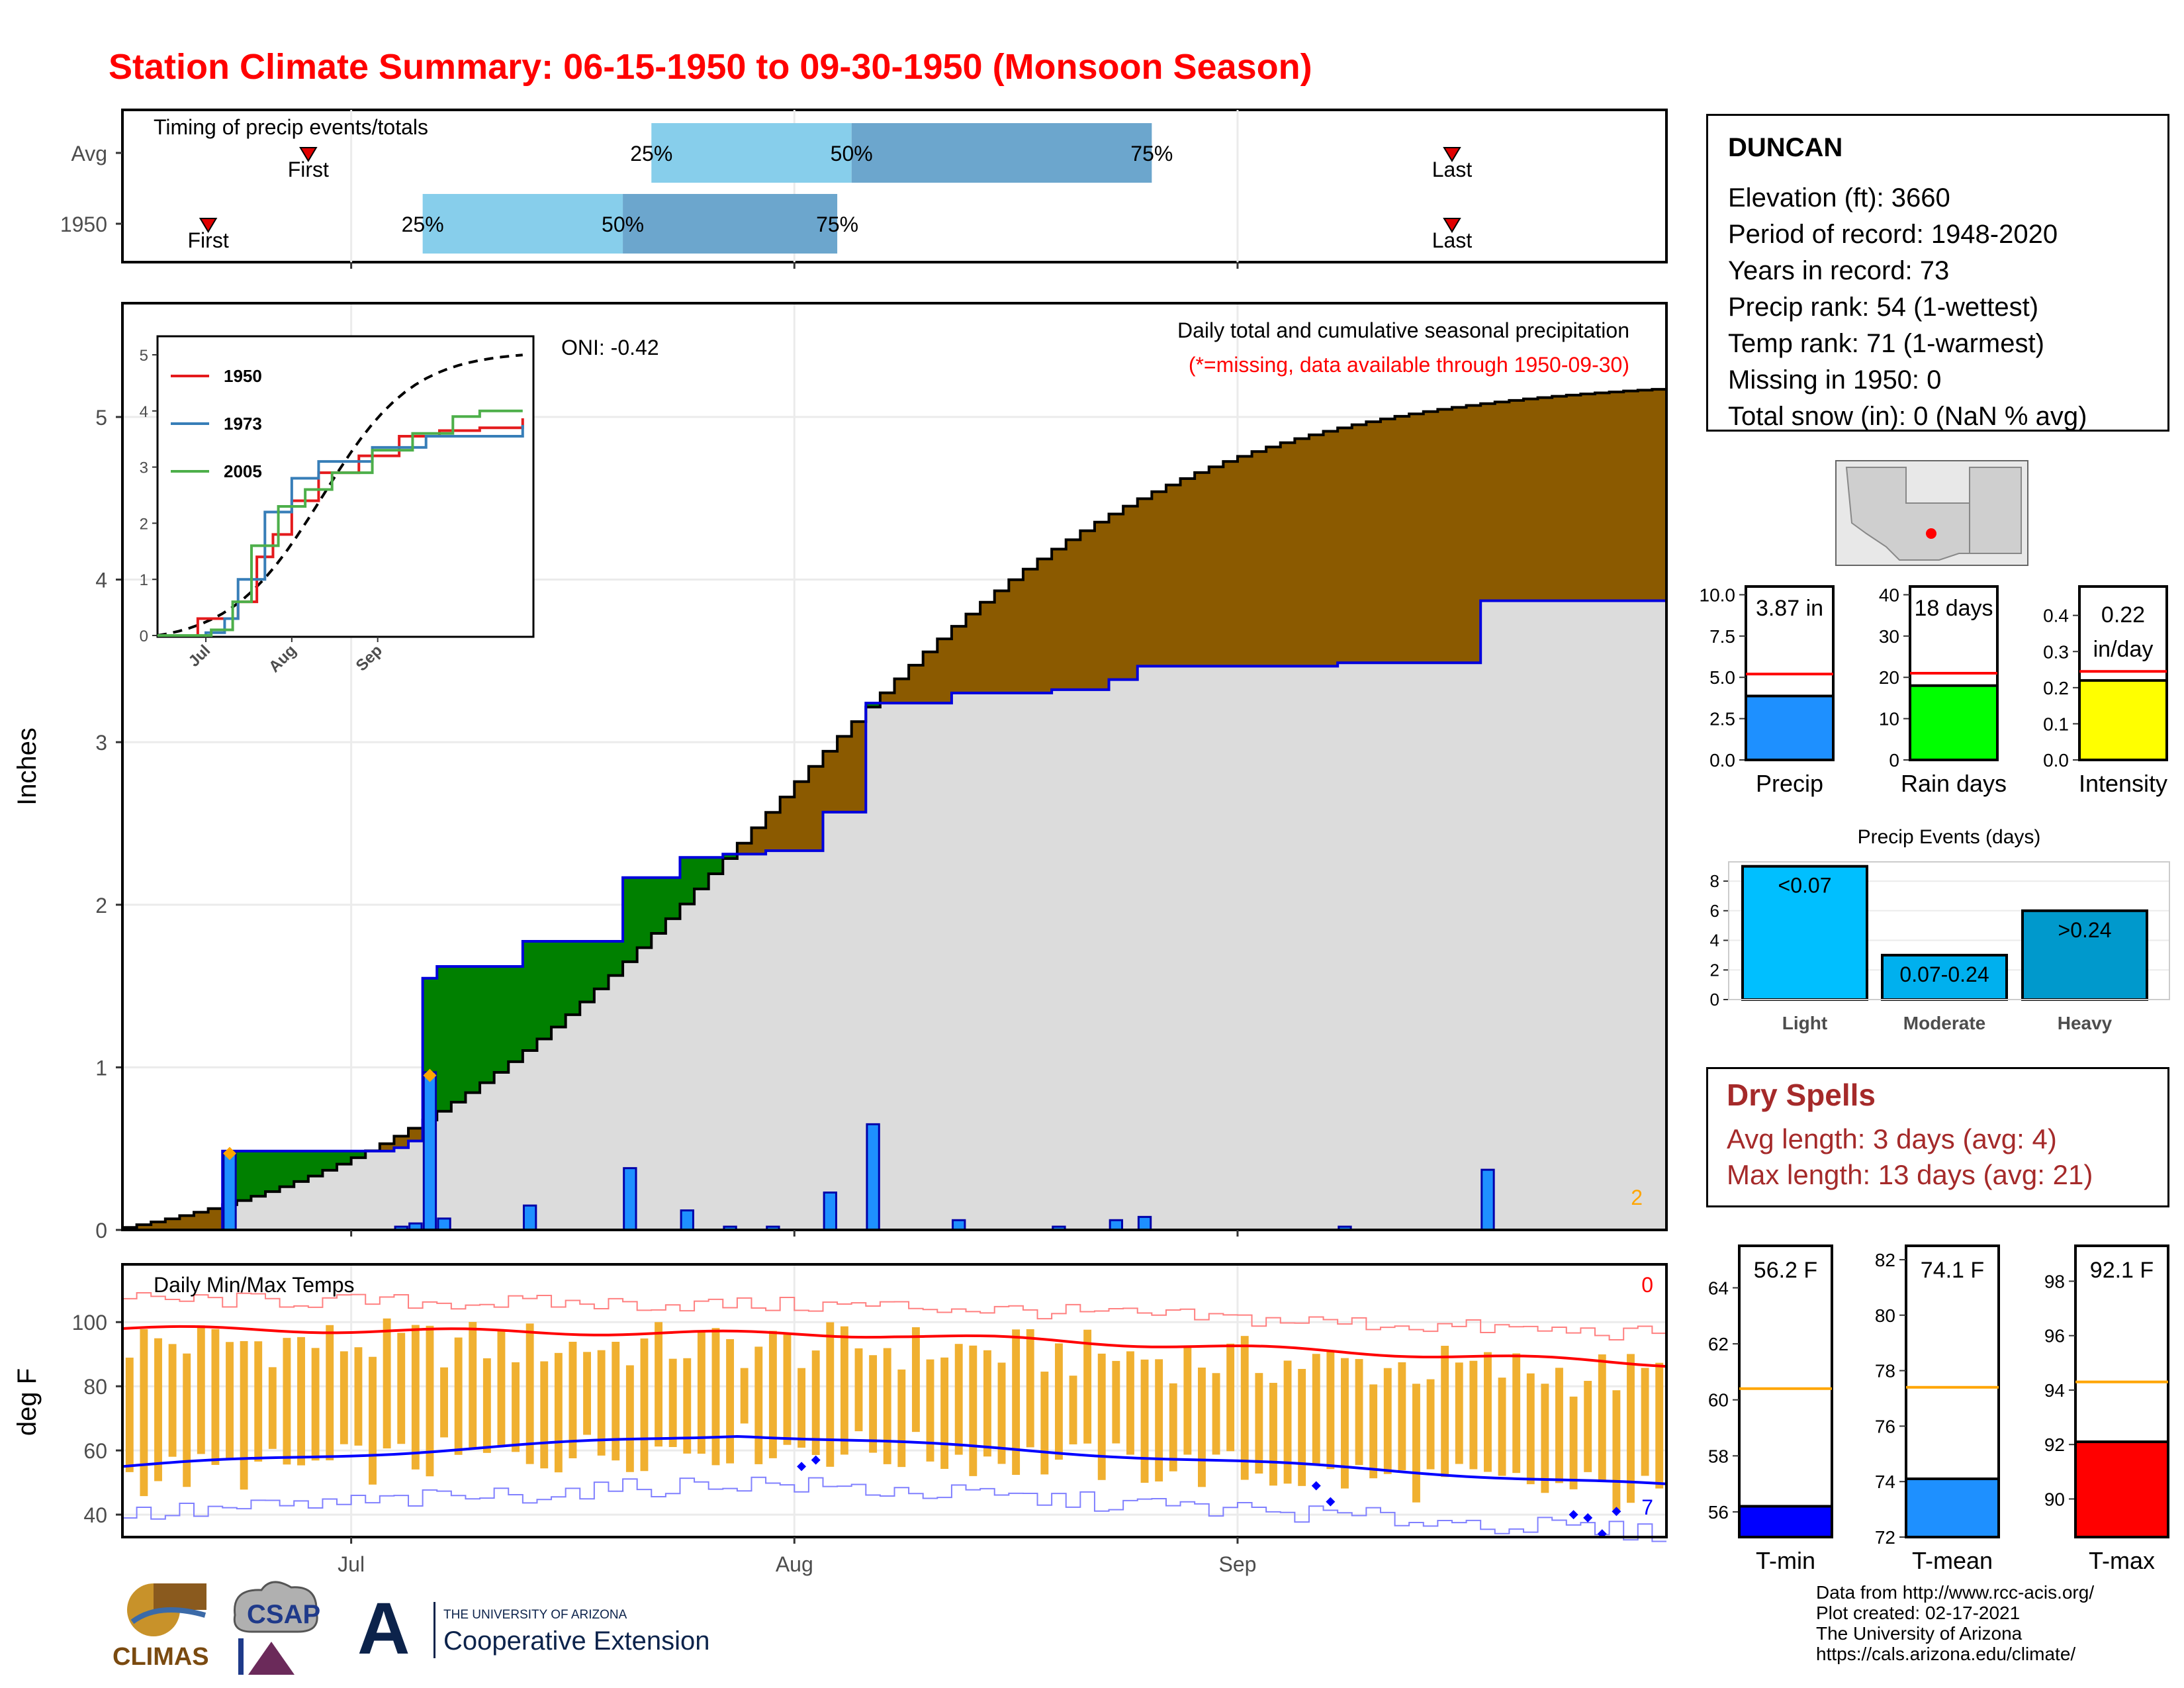 The image size is (2184, 1688). I want to click on precip-y-tick-label: 3, so click(101, 743).